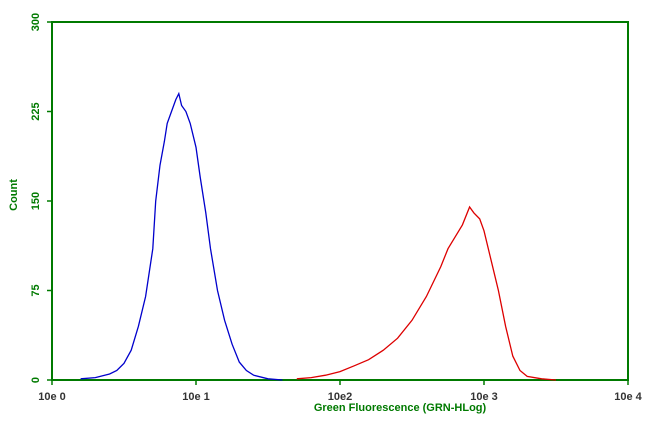 The width and height of the screenshot is (650, 422). What do you see at coordinates (400, 408) in the screenshot?
I see `x-axis-title: Green Fluorescence (GRN-HLog)` at bounding box center [400, 408].